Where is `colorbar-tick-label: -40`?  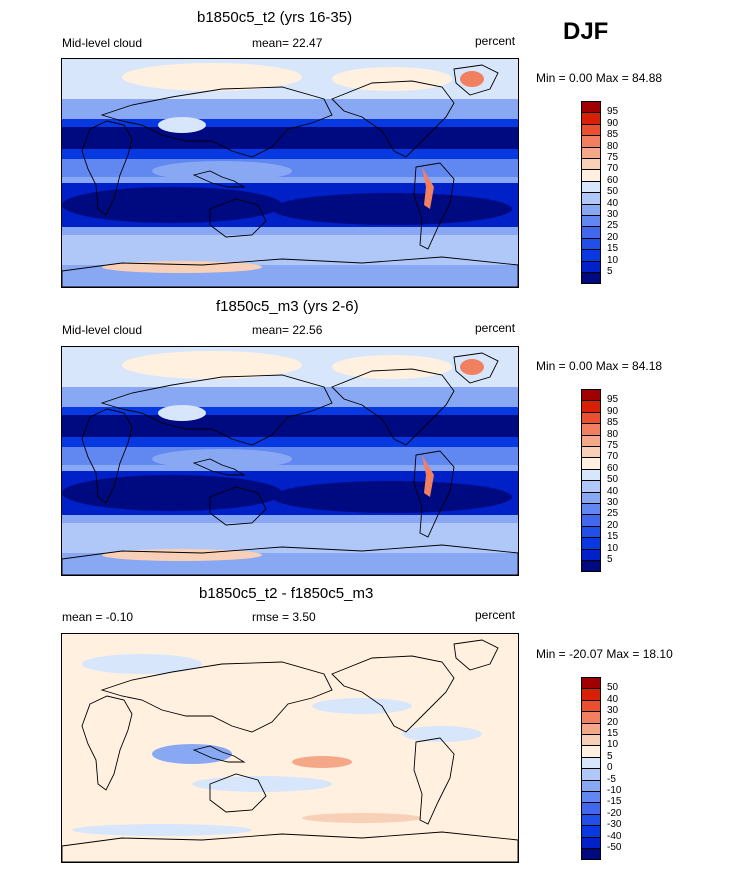 colorbar-tick-label: -40 is located at coordinates (614, 836).